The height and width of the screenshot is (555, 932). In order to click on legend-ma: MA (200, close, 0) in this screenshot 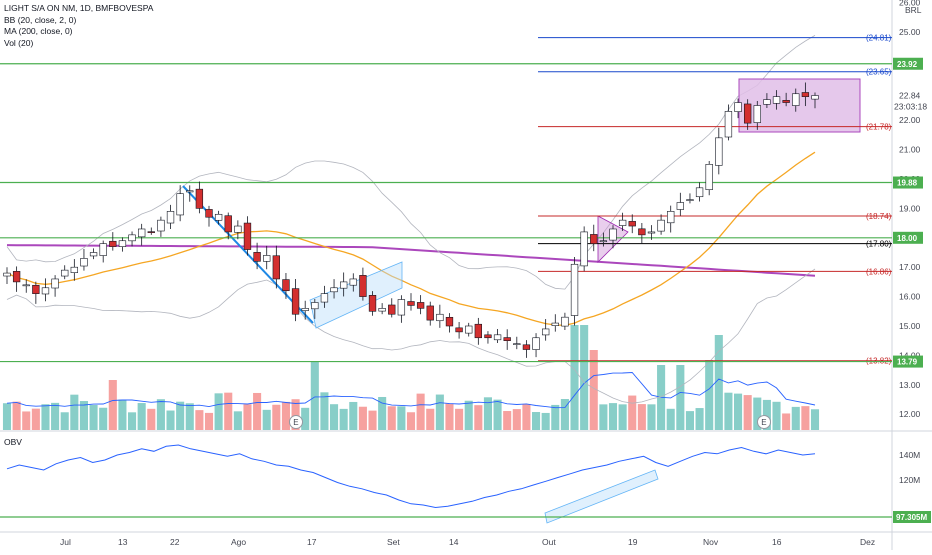, I will do `click(38, 31)`.